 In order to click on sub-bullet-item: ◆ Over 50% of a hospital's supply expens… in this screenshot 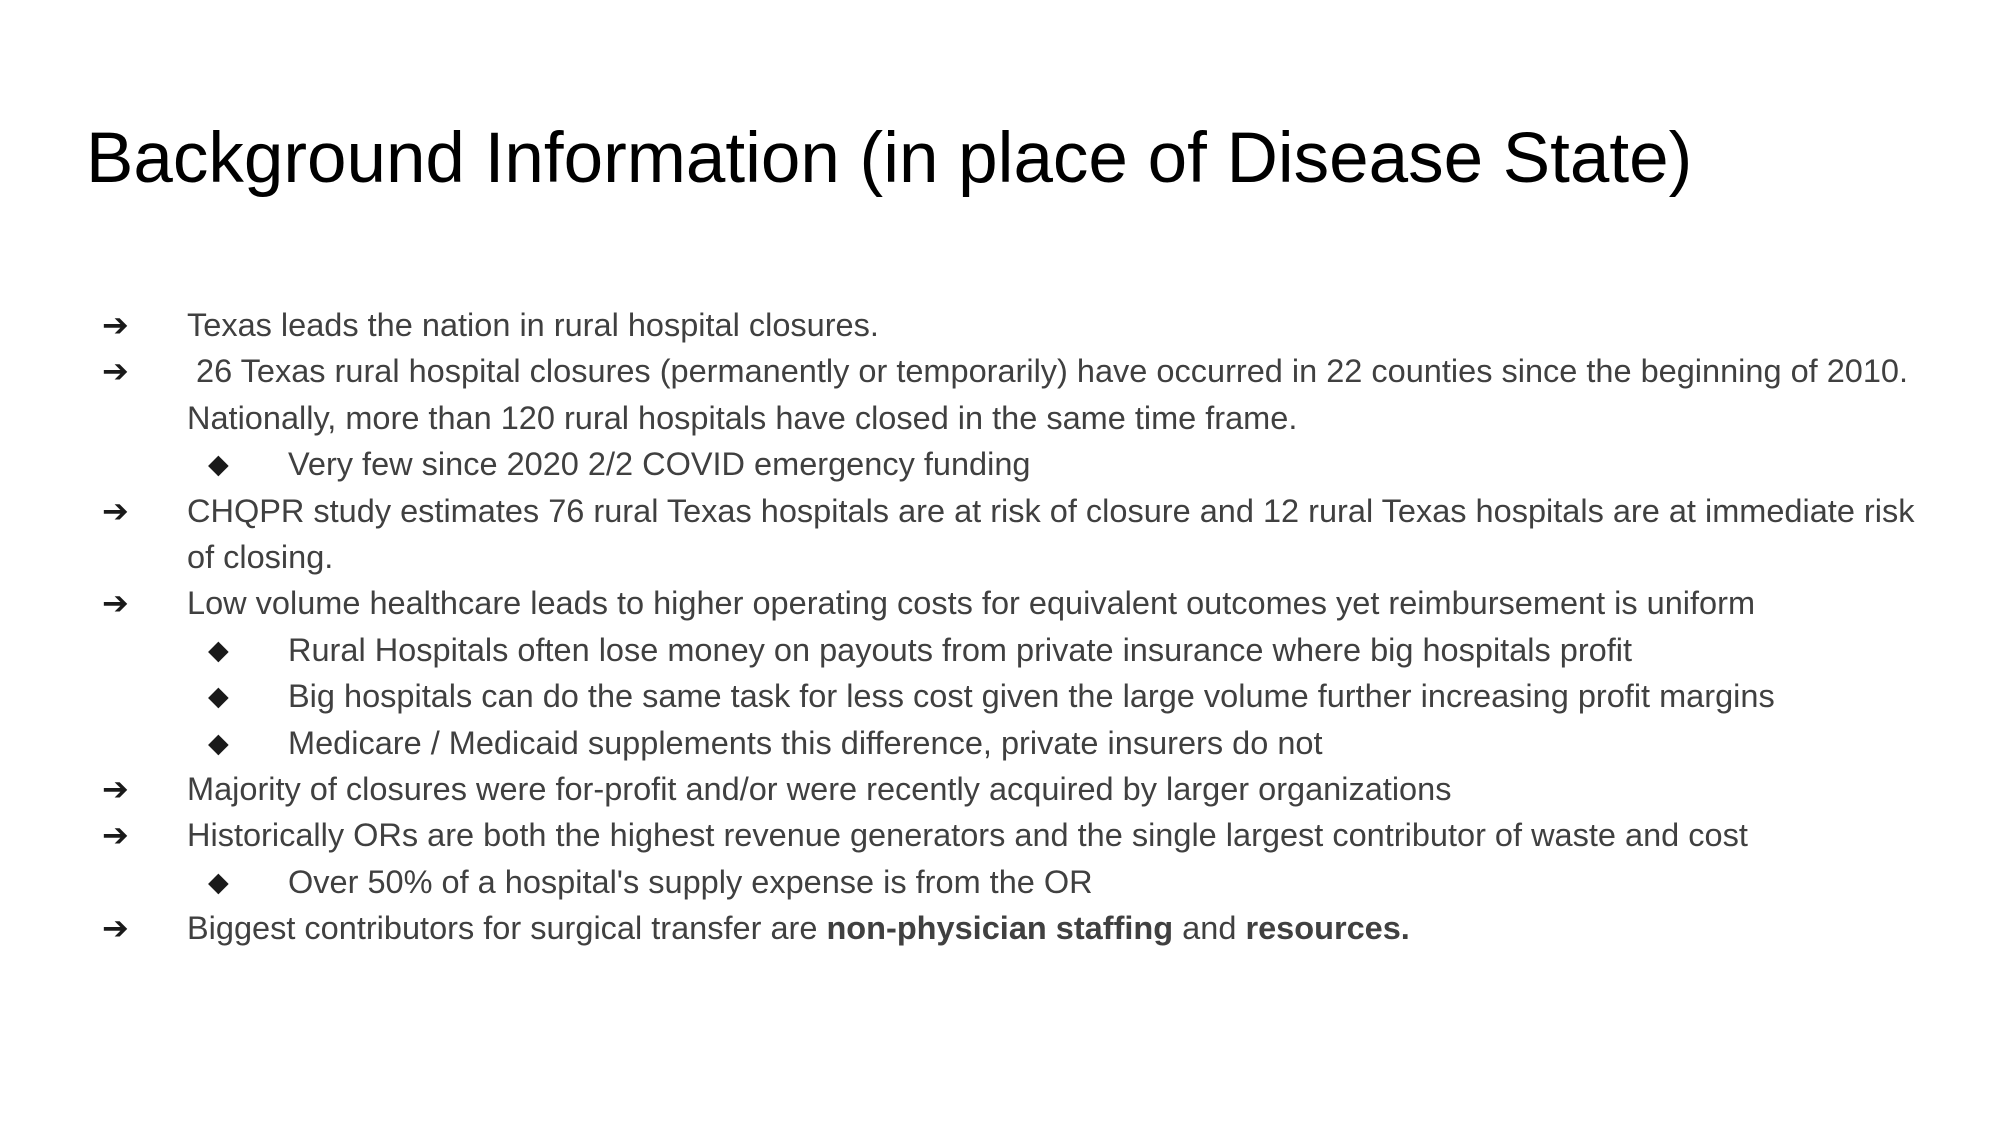, I will do `click(1000, 882)`.